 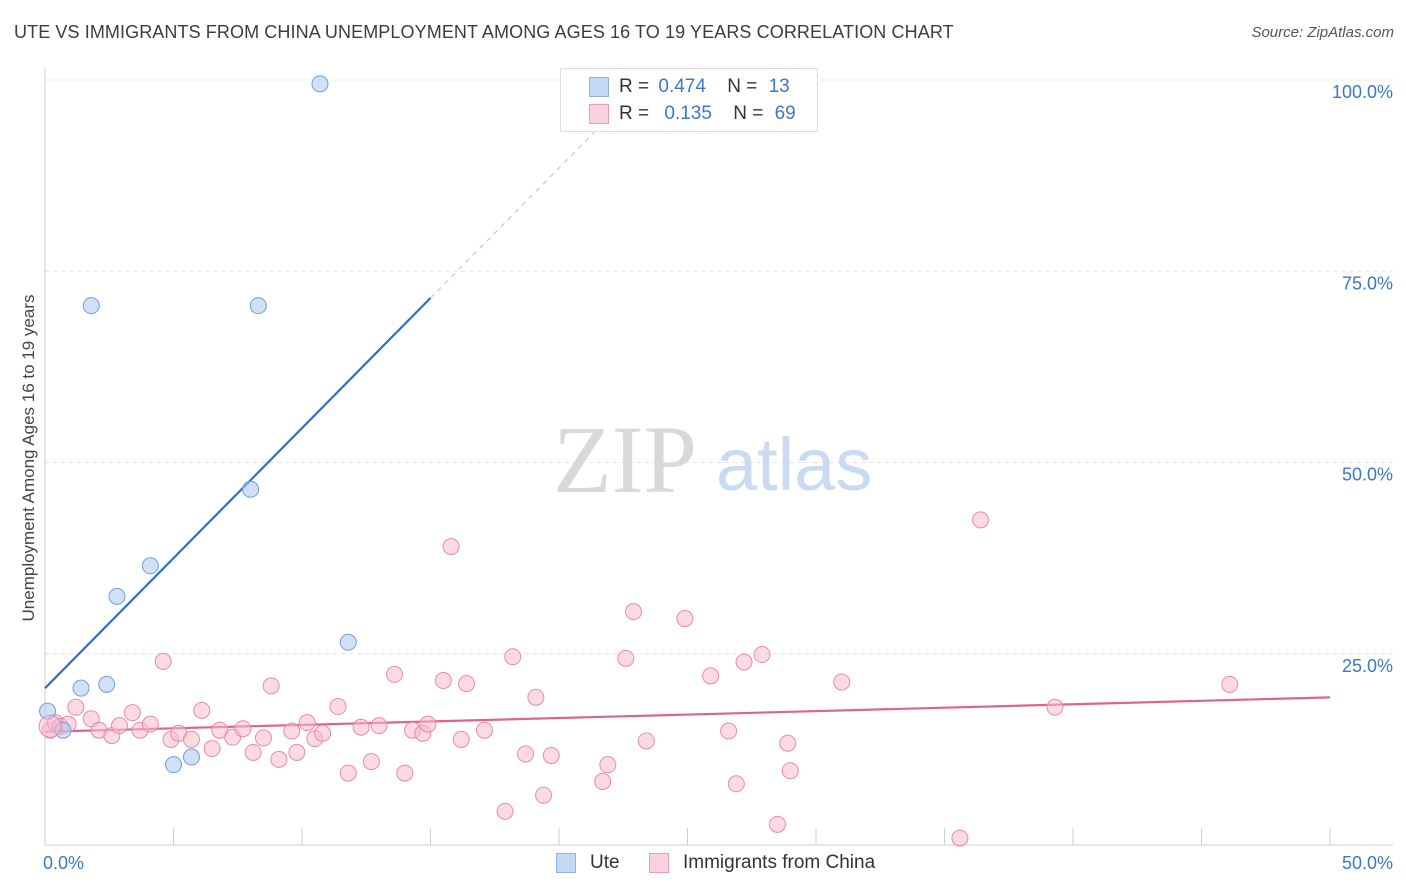 I want to click on source-label: Source: ZipAtlas.com, so click(x=1322, y=32).